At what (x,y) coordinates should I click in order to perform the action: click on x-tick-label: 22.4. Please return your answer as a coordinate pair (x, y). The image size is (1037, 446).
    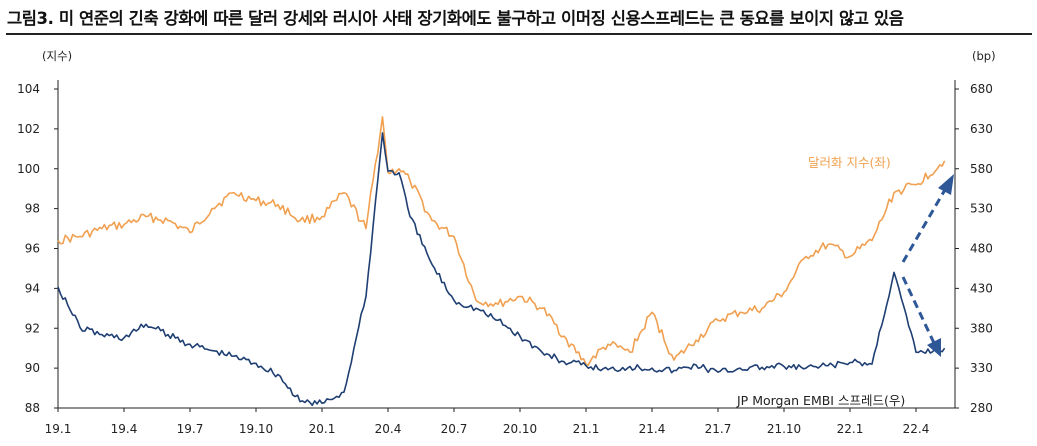
    Looking at the image, I should click on (916, 429).